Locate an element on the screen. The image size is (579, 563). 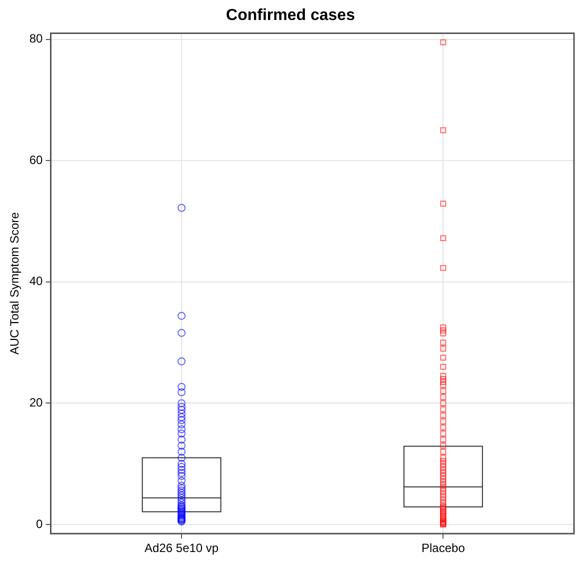
y-tick-label: 0 is located at coordinates (40, 523).